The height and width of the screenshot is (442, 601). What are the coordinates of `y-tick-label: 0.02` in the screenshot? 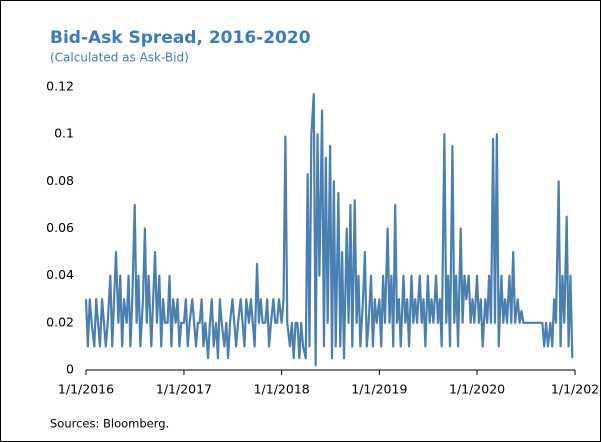 It's located at (60, 321).